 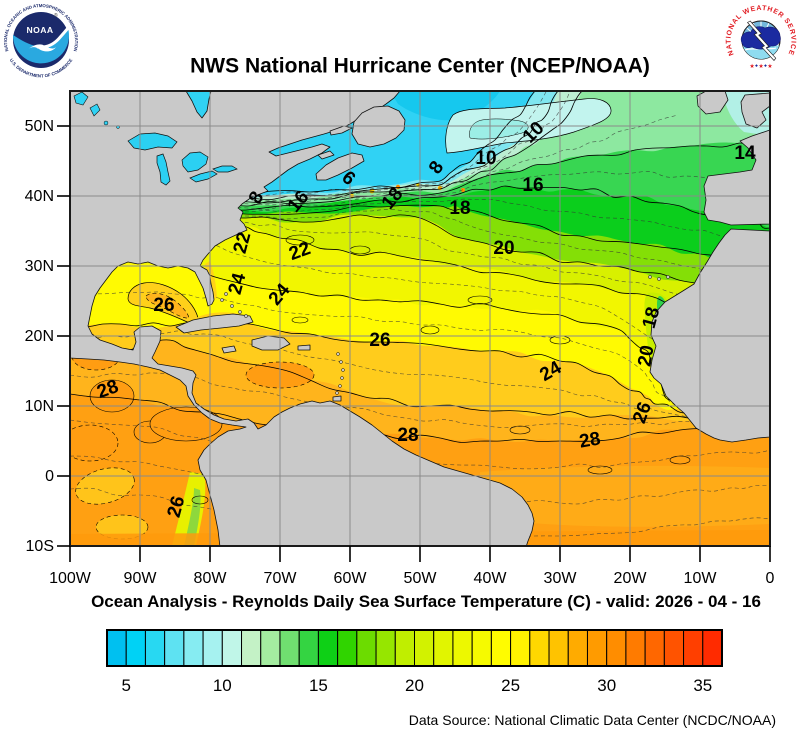 What do you see at coordinates (532, 185) in the screenshot?
I see `svg-text: 16` at bounding box center [532, 185].